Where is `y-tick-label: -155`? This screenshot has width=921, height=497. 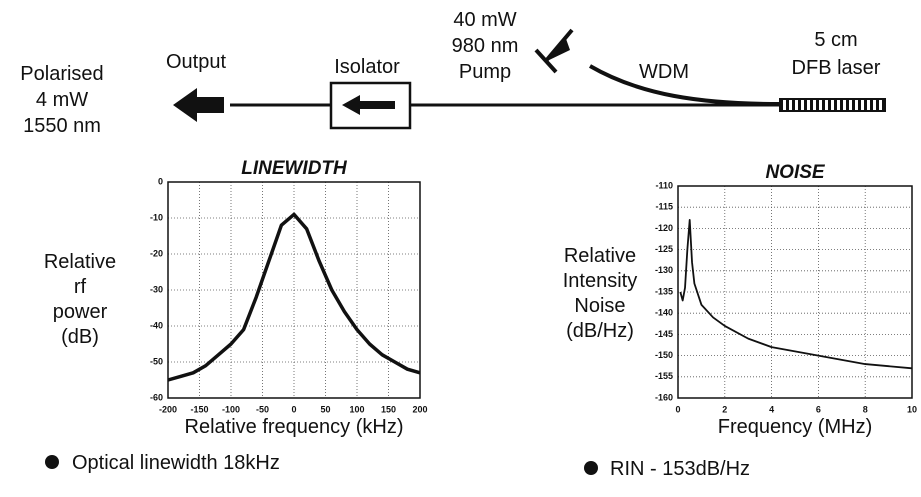 y-tick-label: -155 is located at coordinates (664, 376).